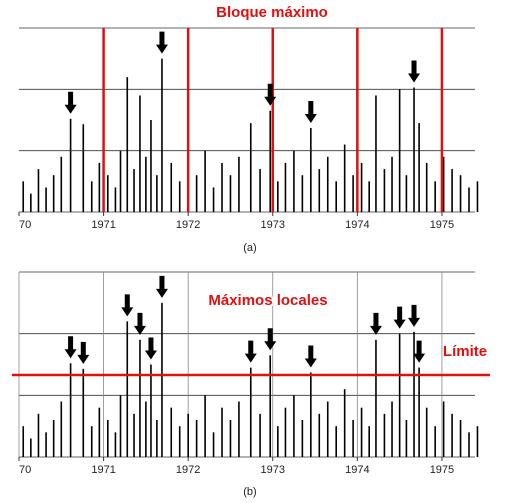  What do you see at coordinates (249, 248) in the screenshot?
I see `caption: (a)` at bounding box center [249, 248].